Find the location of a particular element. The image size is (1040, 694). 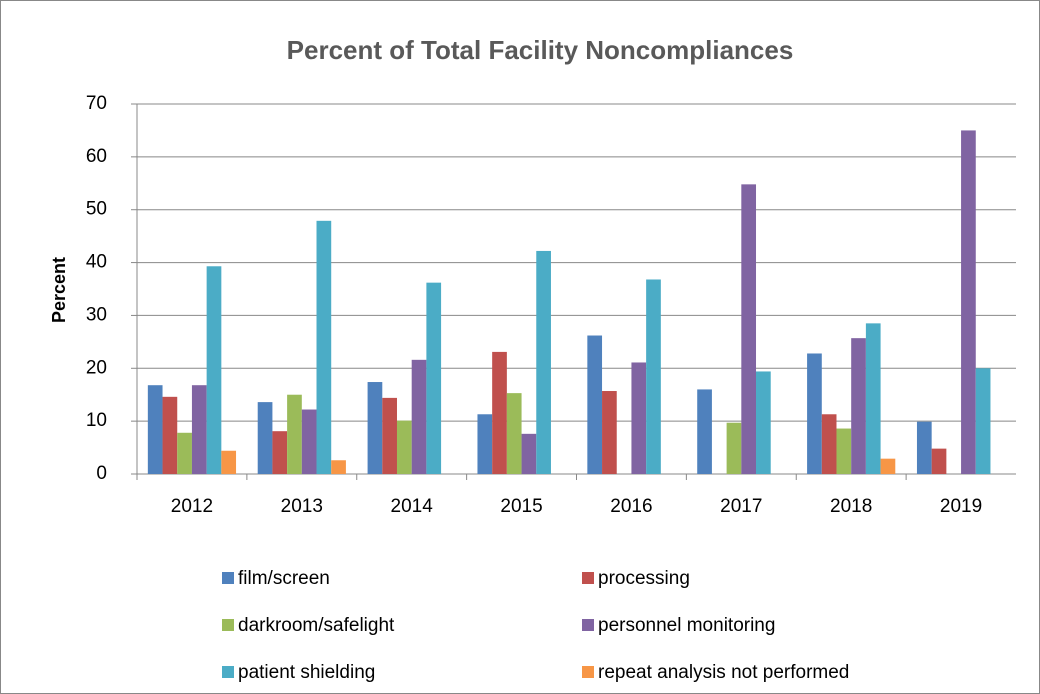

y-tick-label: 30 is located at coordinates (96, 314).